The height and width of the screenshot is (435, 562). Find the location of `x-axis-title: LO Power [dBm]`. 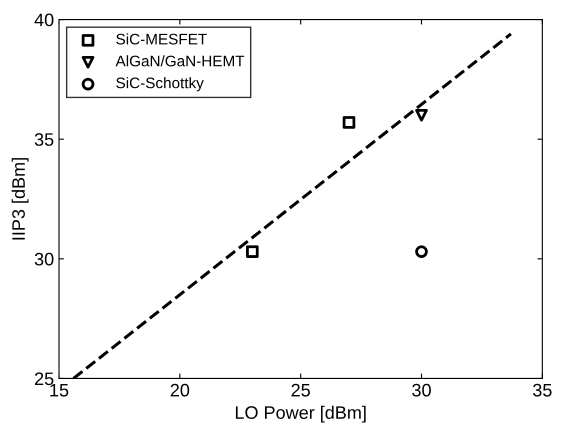

x-axis-title: LO Power [dBm] is located at coordinates (301, 414).